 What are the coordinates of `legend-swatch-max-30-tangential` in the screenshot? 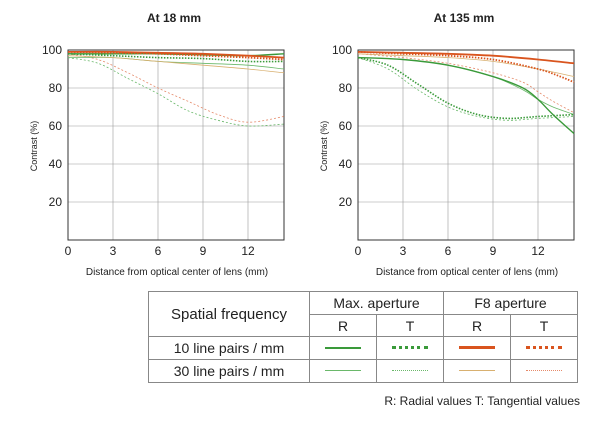 It's located at (410, 371).